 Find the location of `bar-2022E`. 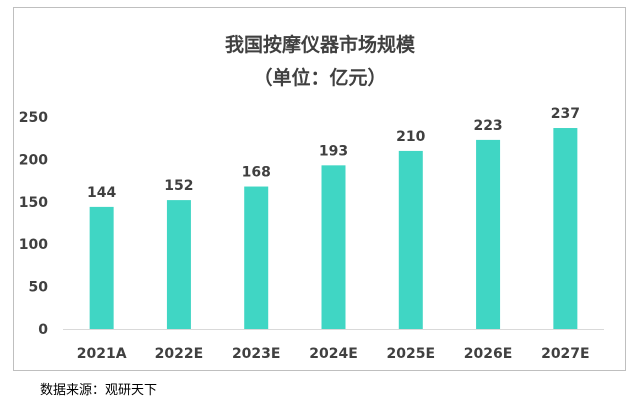

bar-2022E is located at coordinates (178, 264).